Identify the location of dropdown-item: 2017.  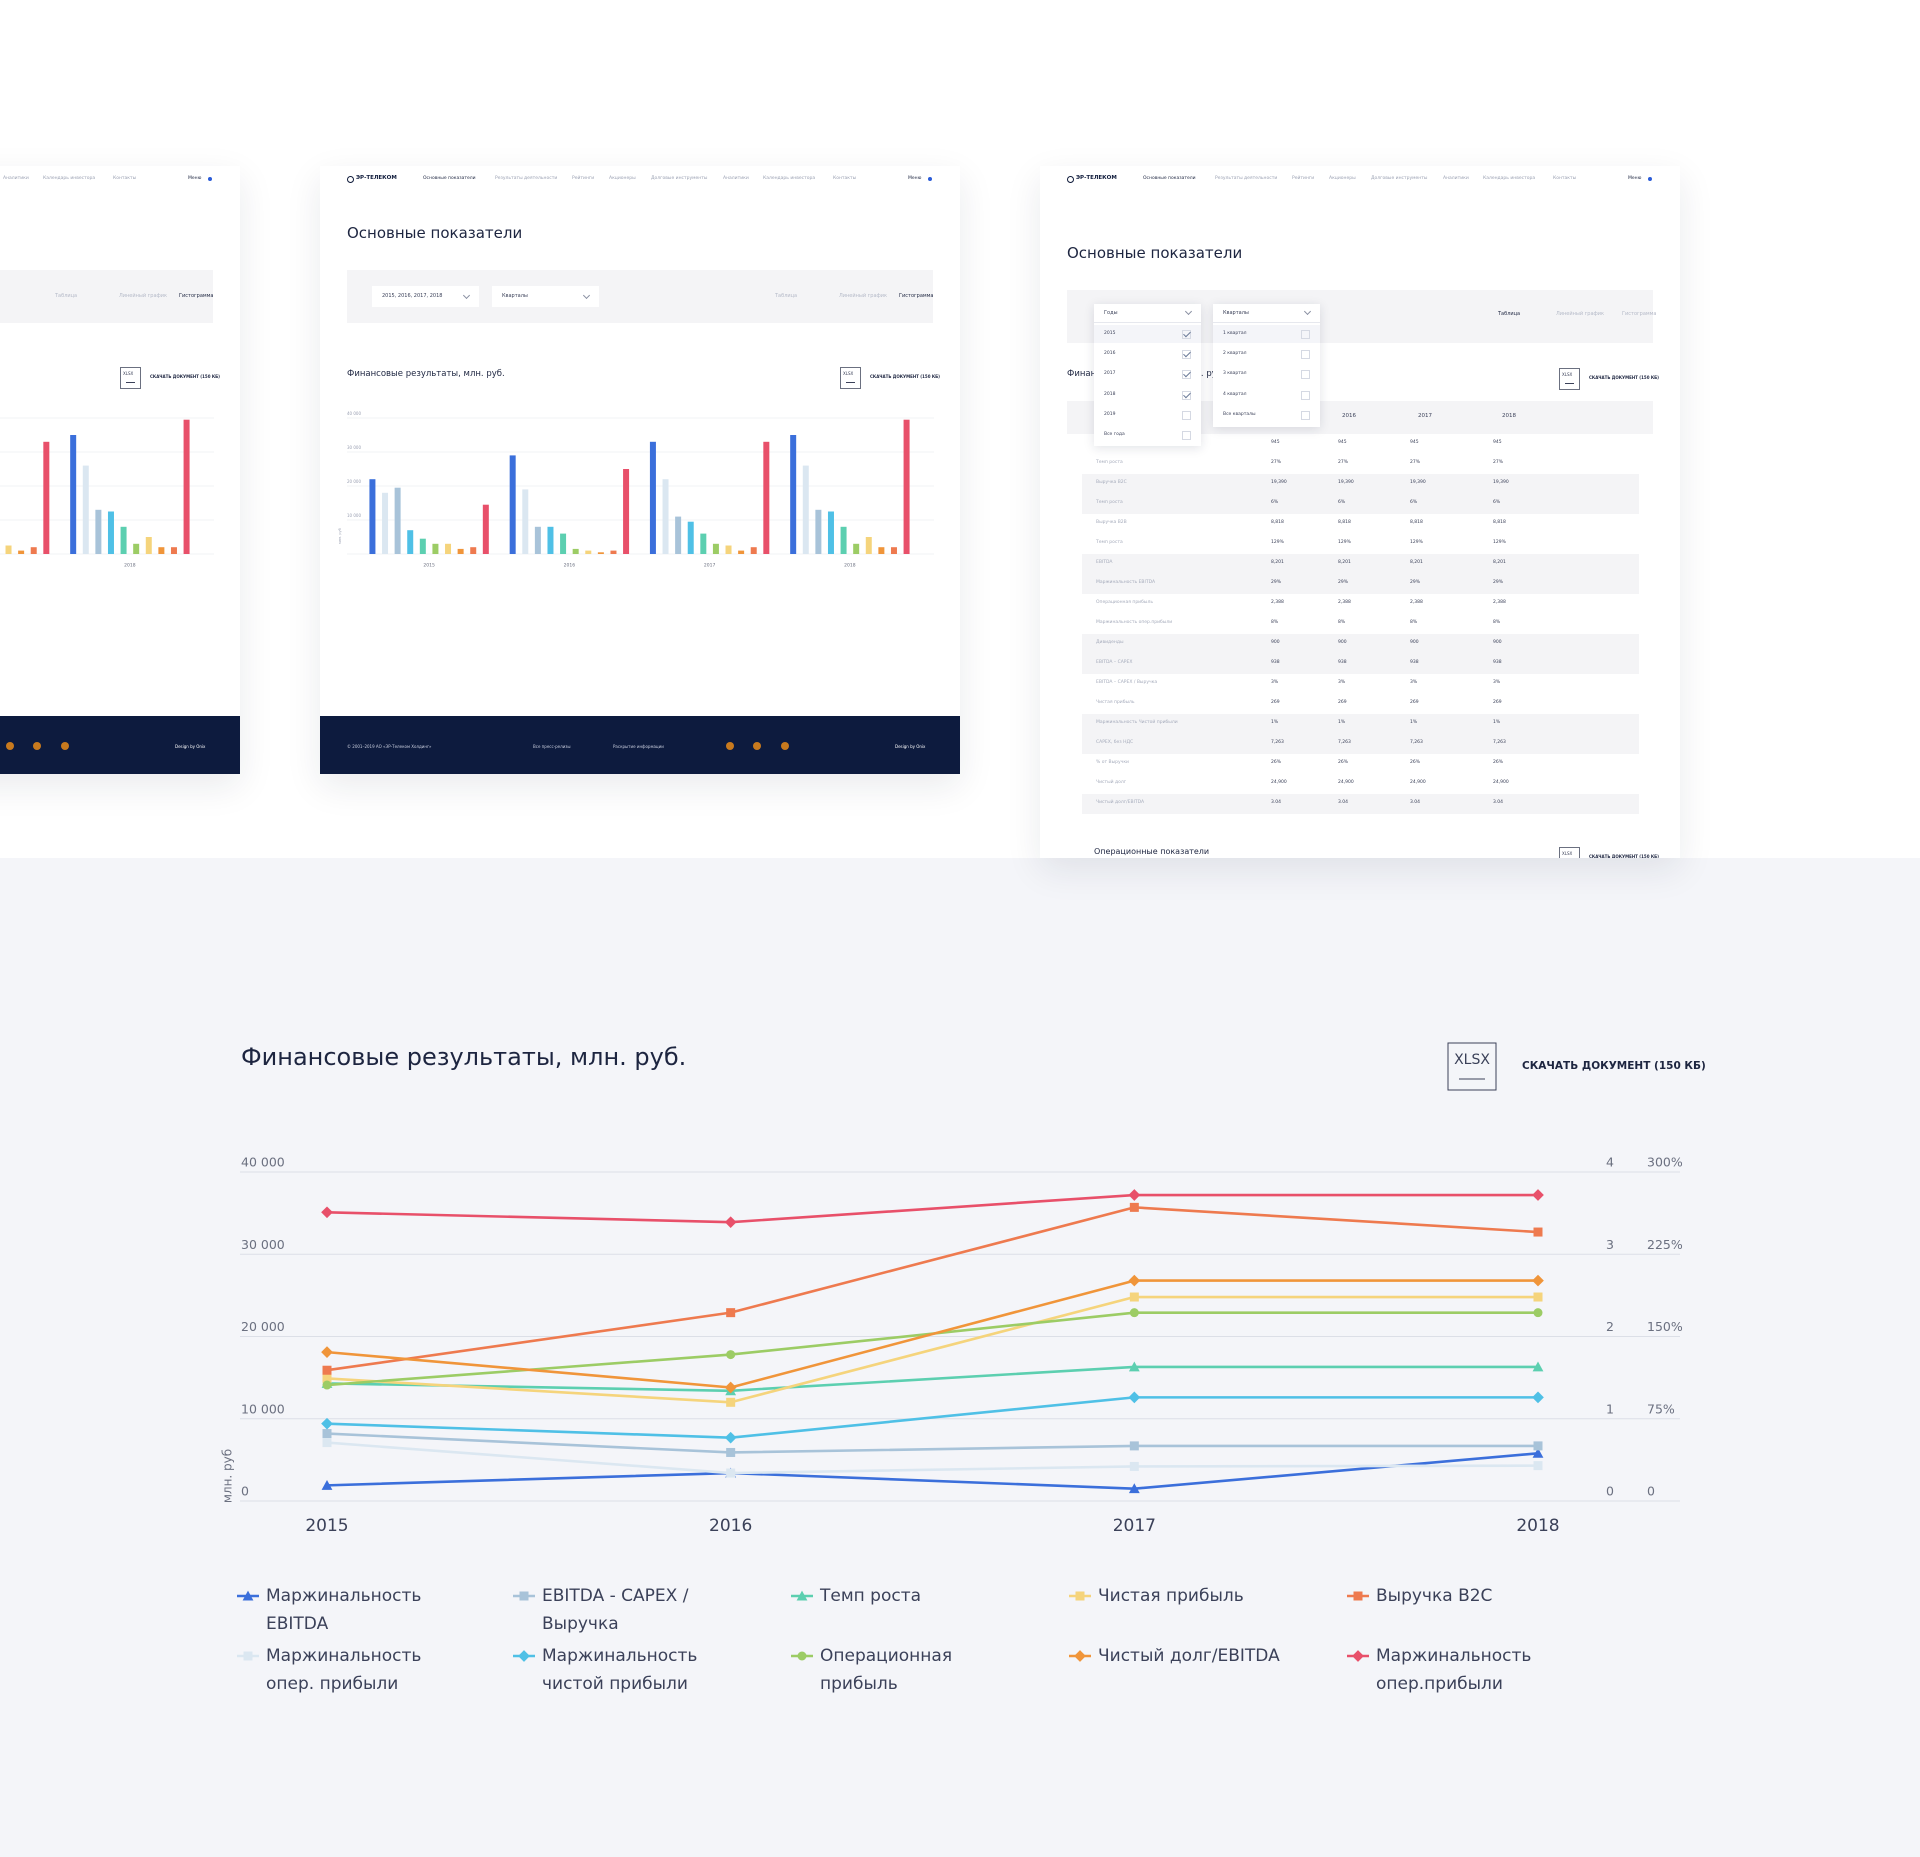
(1110, 374).